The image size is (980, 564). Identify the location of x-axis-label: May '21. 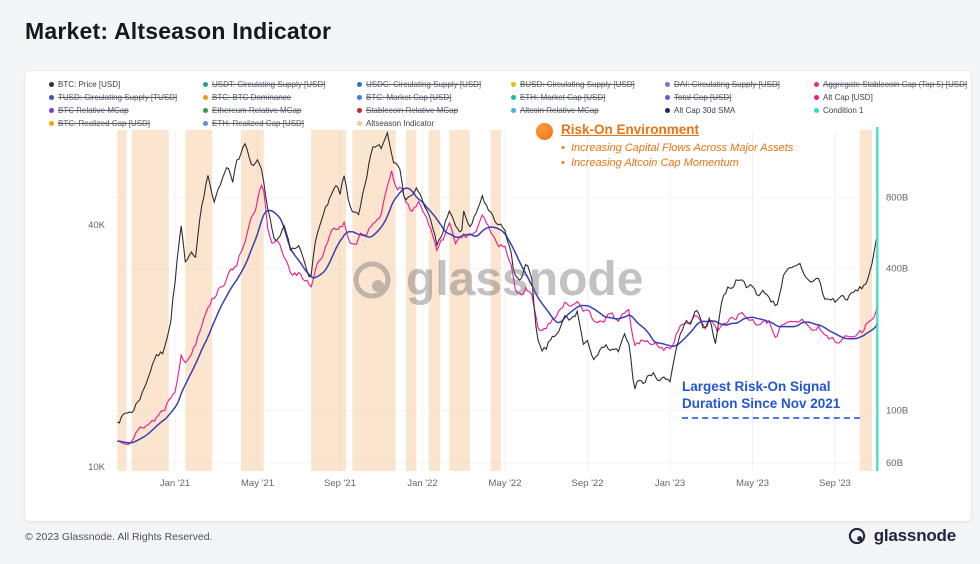
(257, 483).